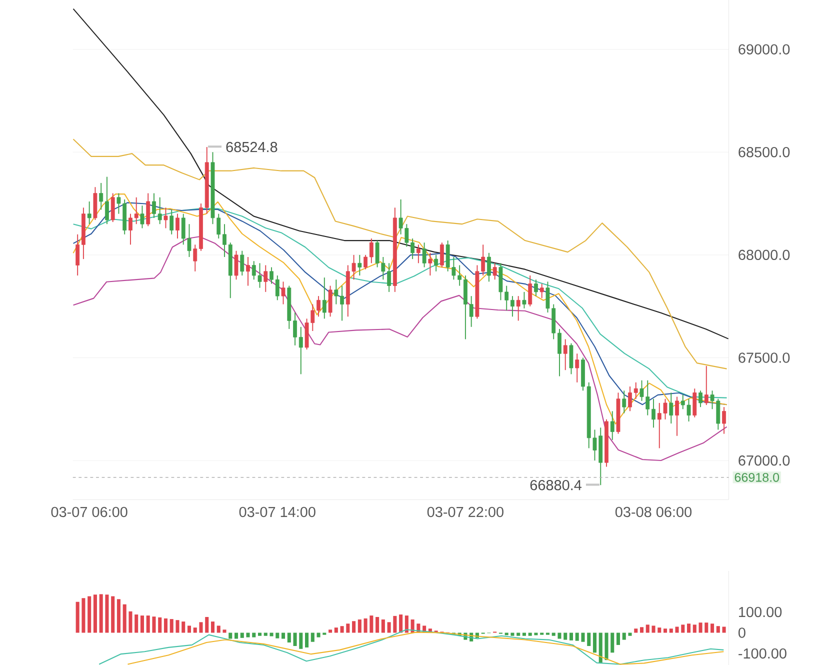  What do you see at coordinates (762, 653) in the screenshot?
I see `y-tick-label: -100.00` at bounding box center [762, 653].